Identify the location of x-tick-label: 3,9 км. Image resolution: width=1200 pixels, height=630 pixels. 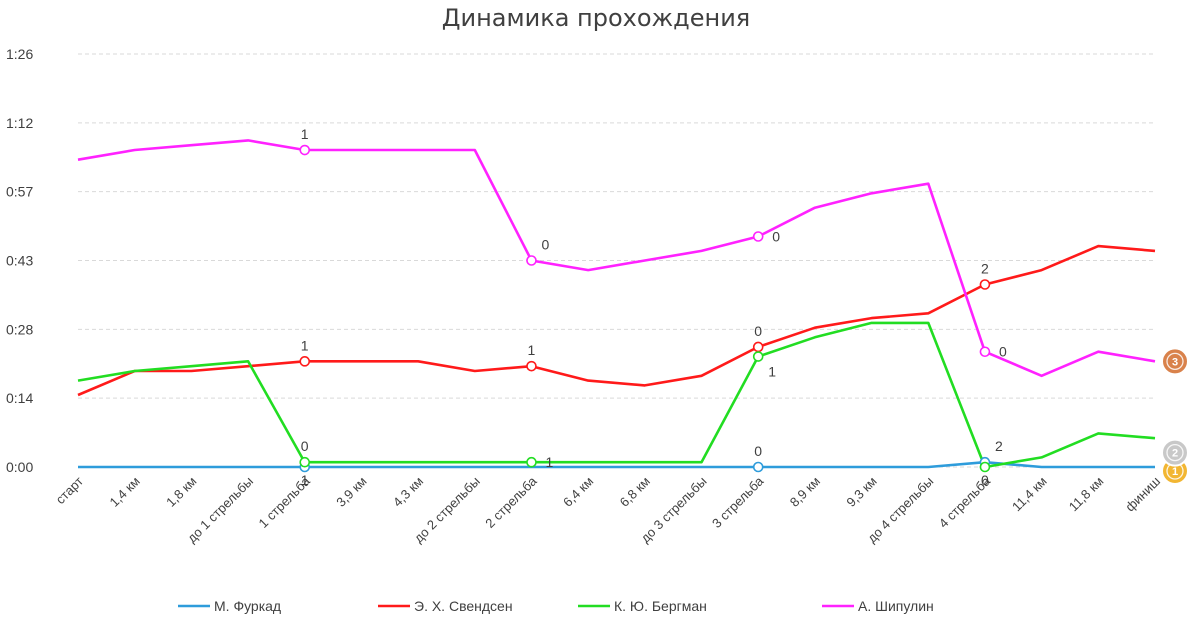
(351, 491).